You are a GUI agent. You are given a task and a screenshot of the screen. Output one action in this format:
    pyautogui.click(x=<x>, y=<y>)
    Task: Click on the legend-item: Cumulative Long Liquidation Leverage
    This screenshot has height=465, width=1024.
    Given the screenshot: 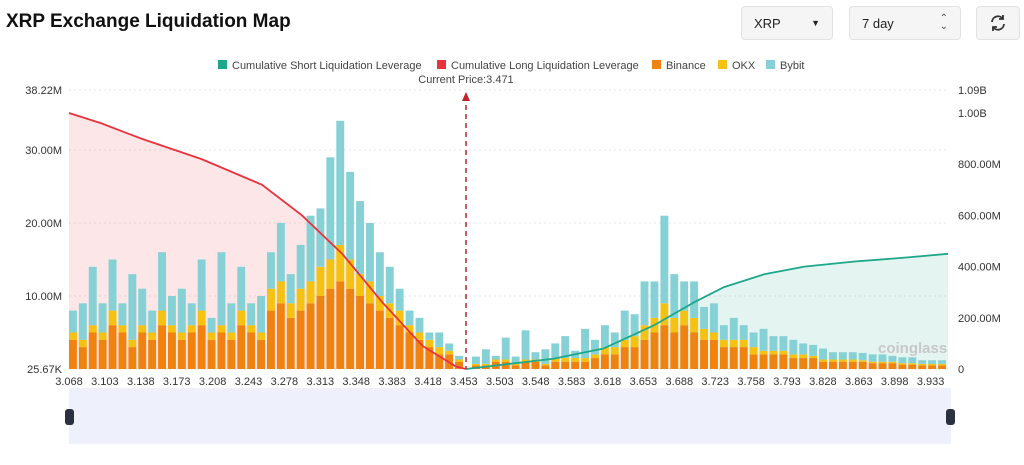 What is the action you would take?
    pyautogui.click(x=545, y=66)
    